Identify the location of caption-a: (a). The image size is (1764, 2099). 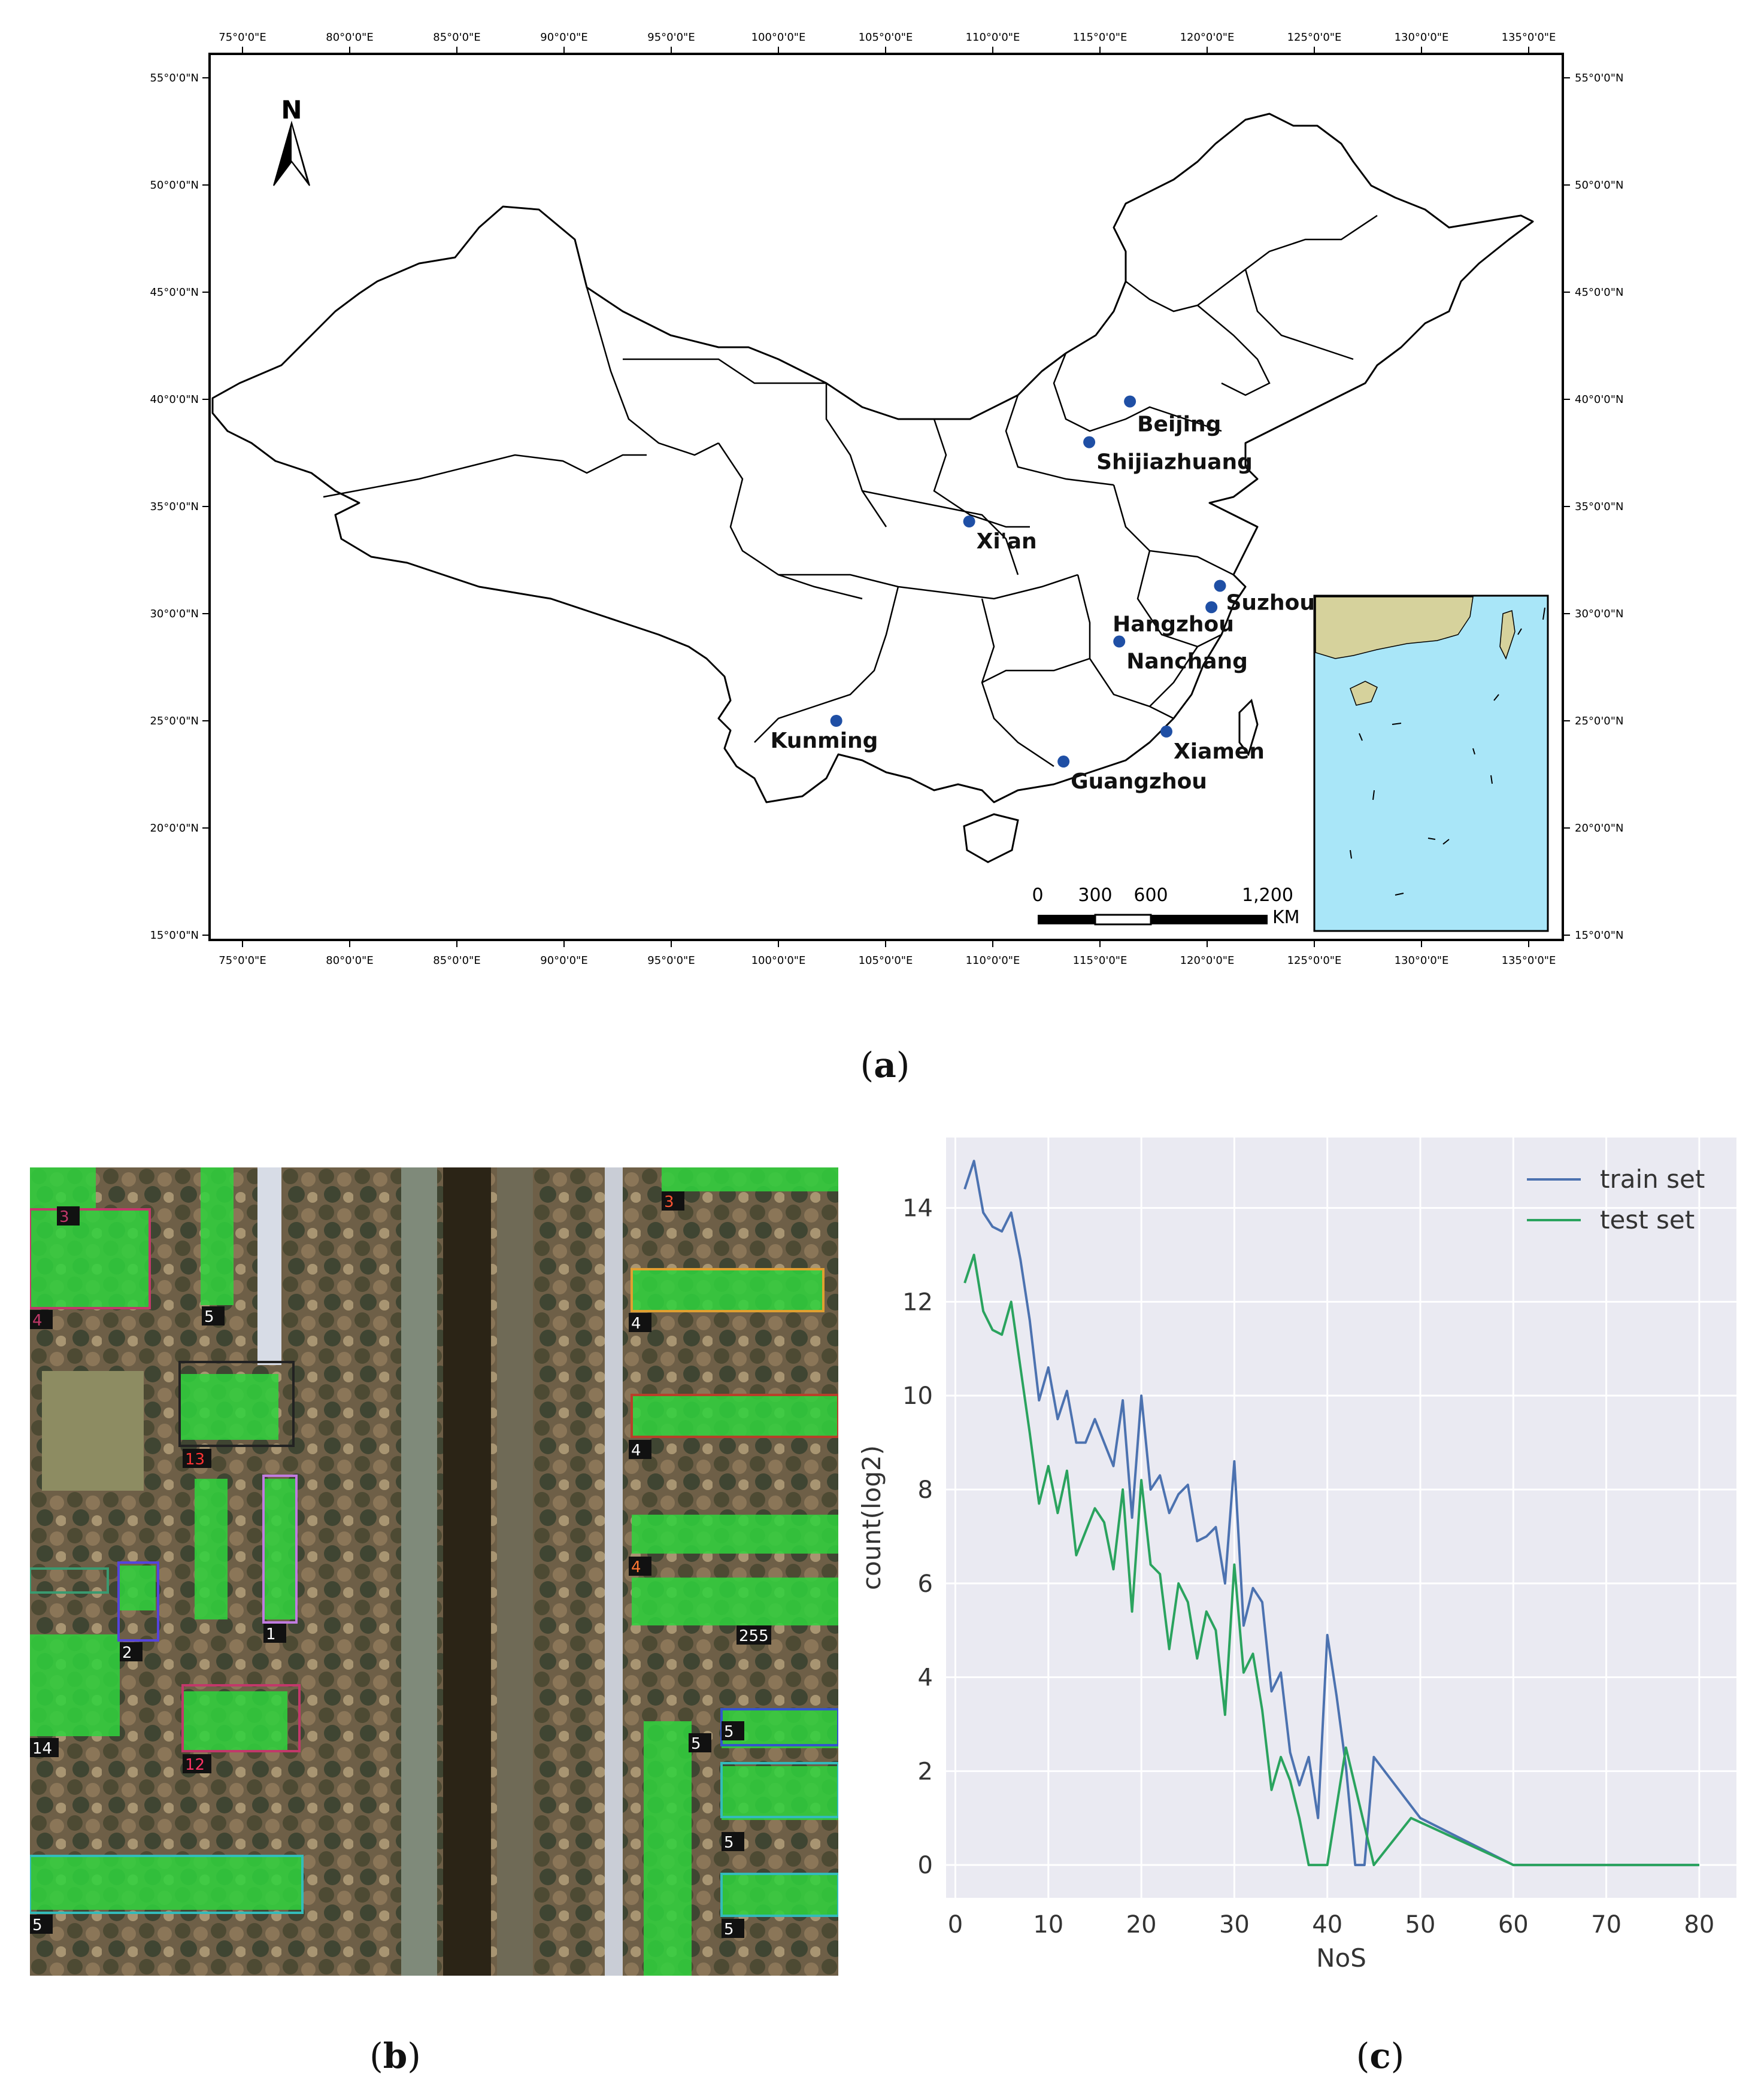
(885, 1065).